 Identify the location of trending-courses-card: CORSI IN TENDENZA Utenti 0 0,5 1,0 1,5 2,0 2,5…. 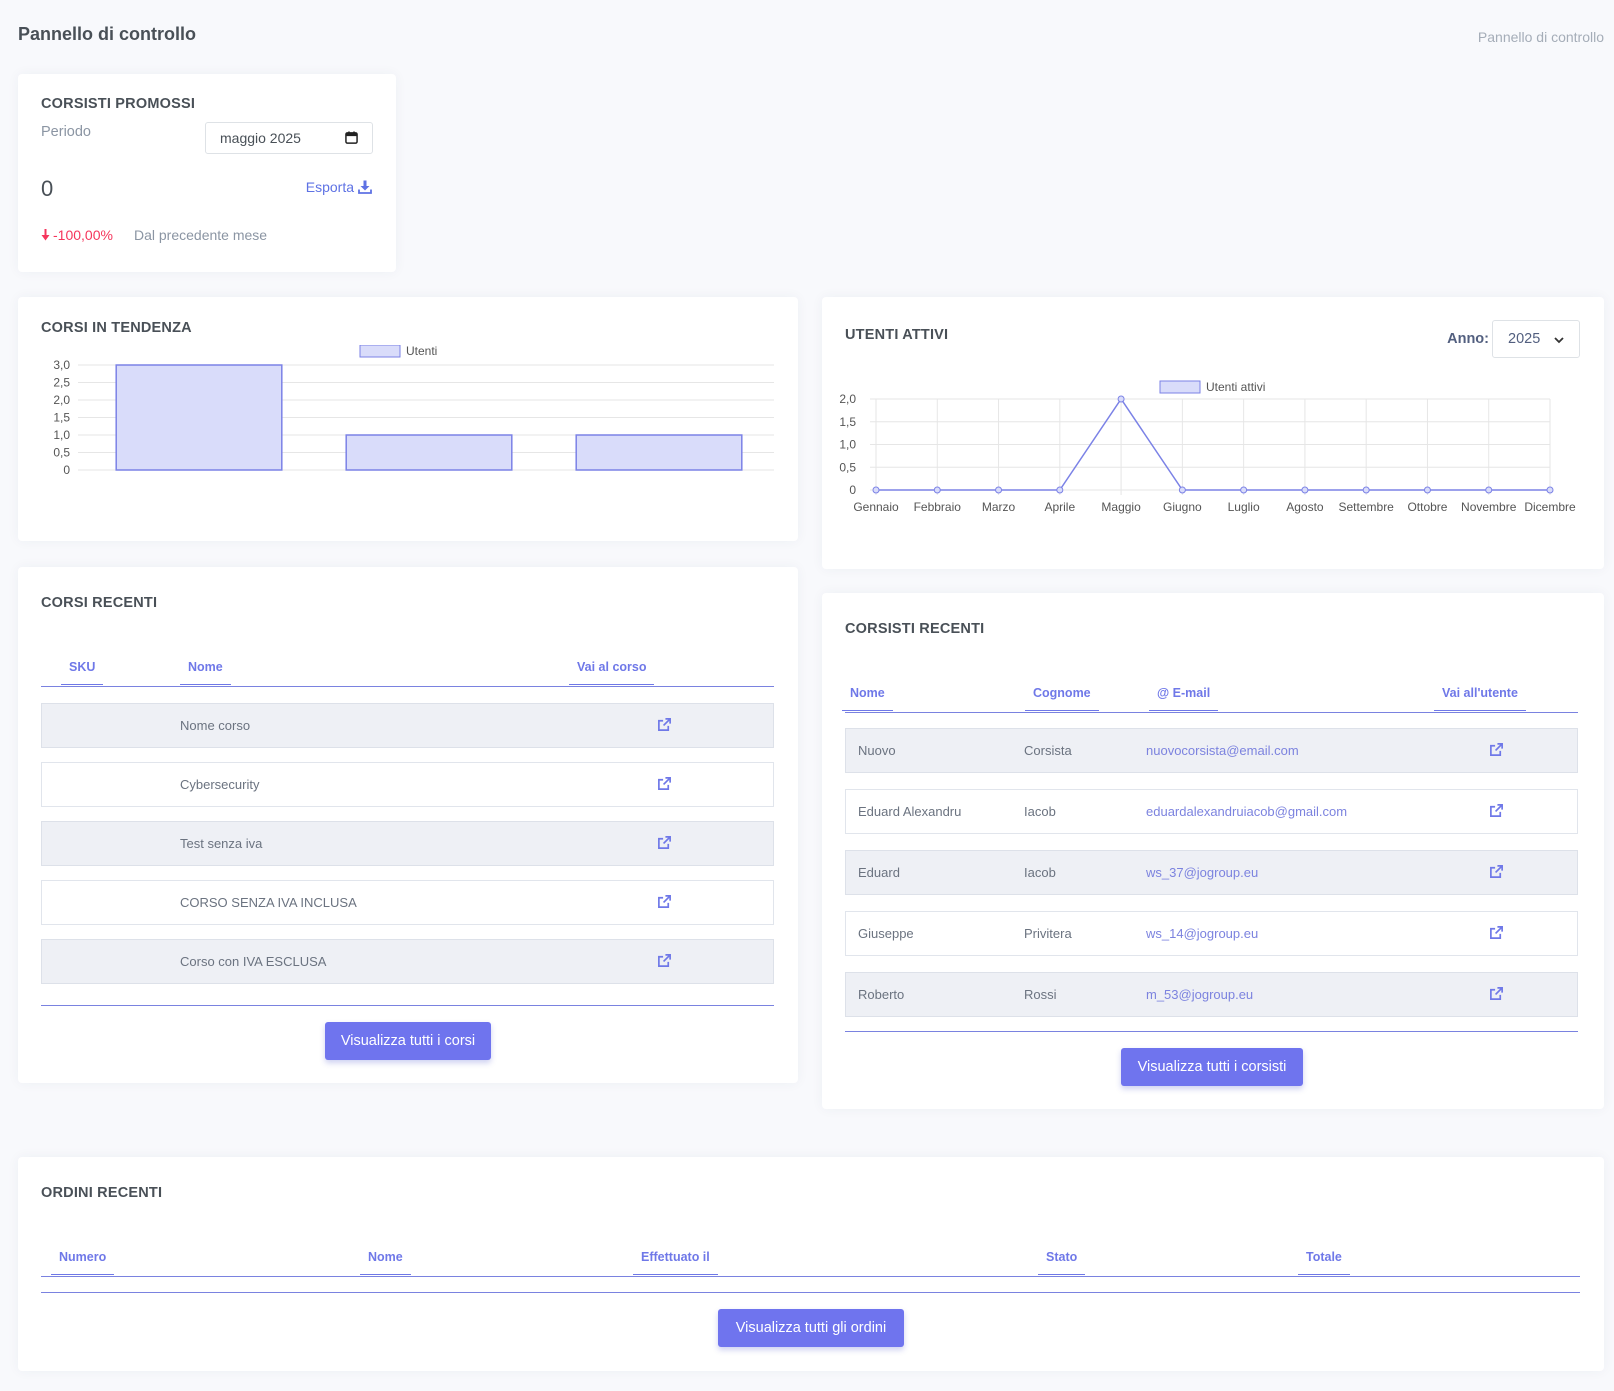
(408, 419).